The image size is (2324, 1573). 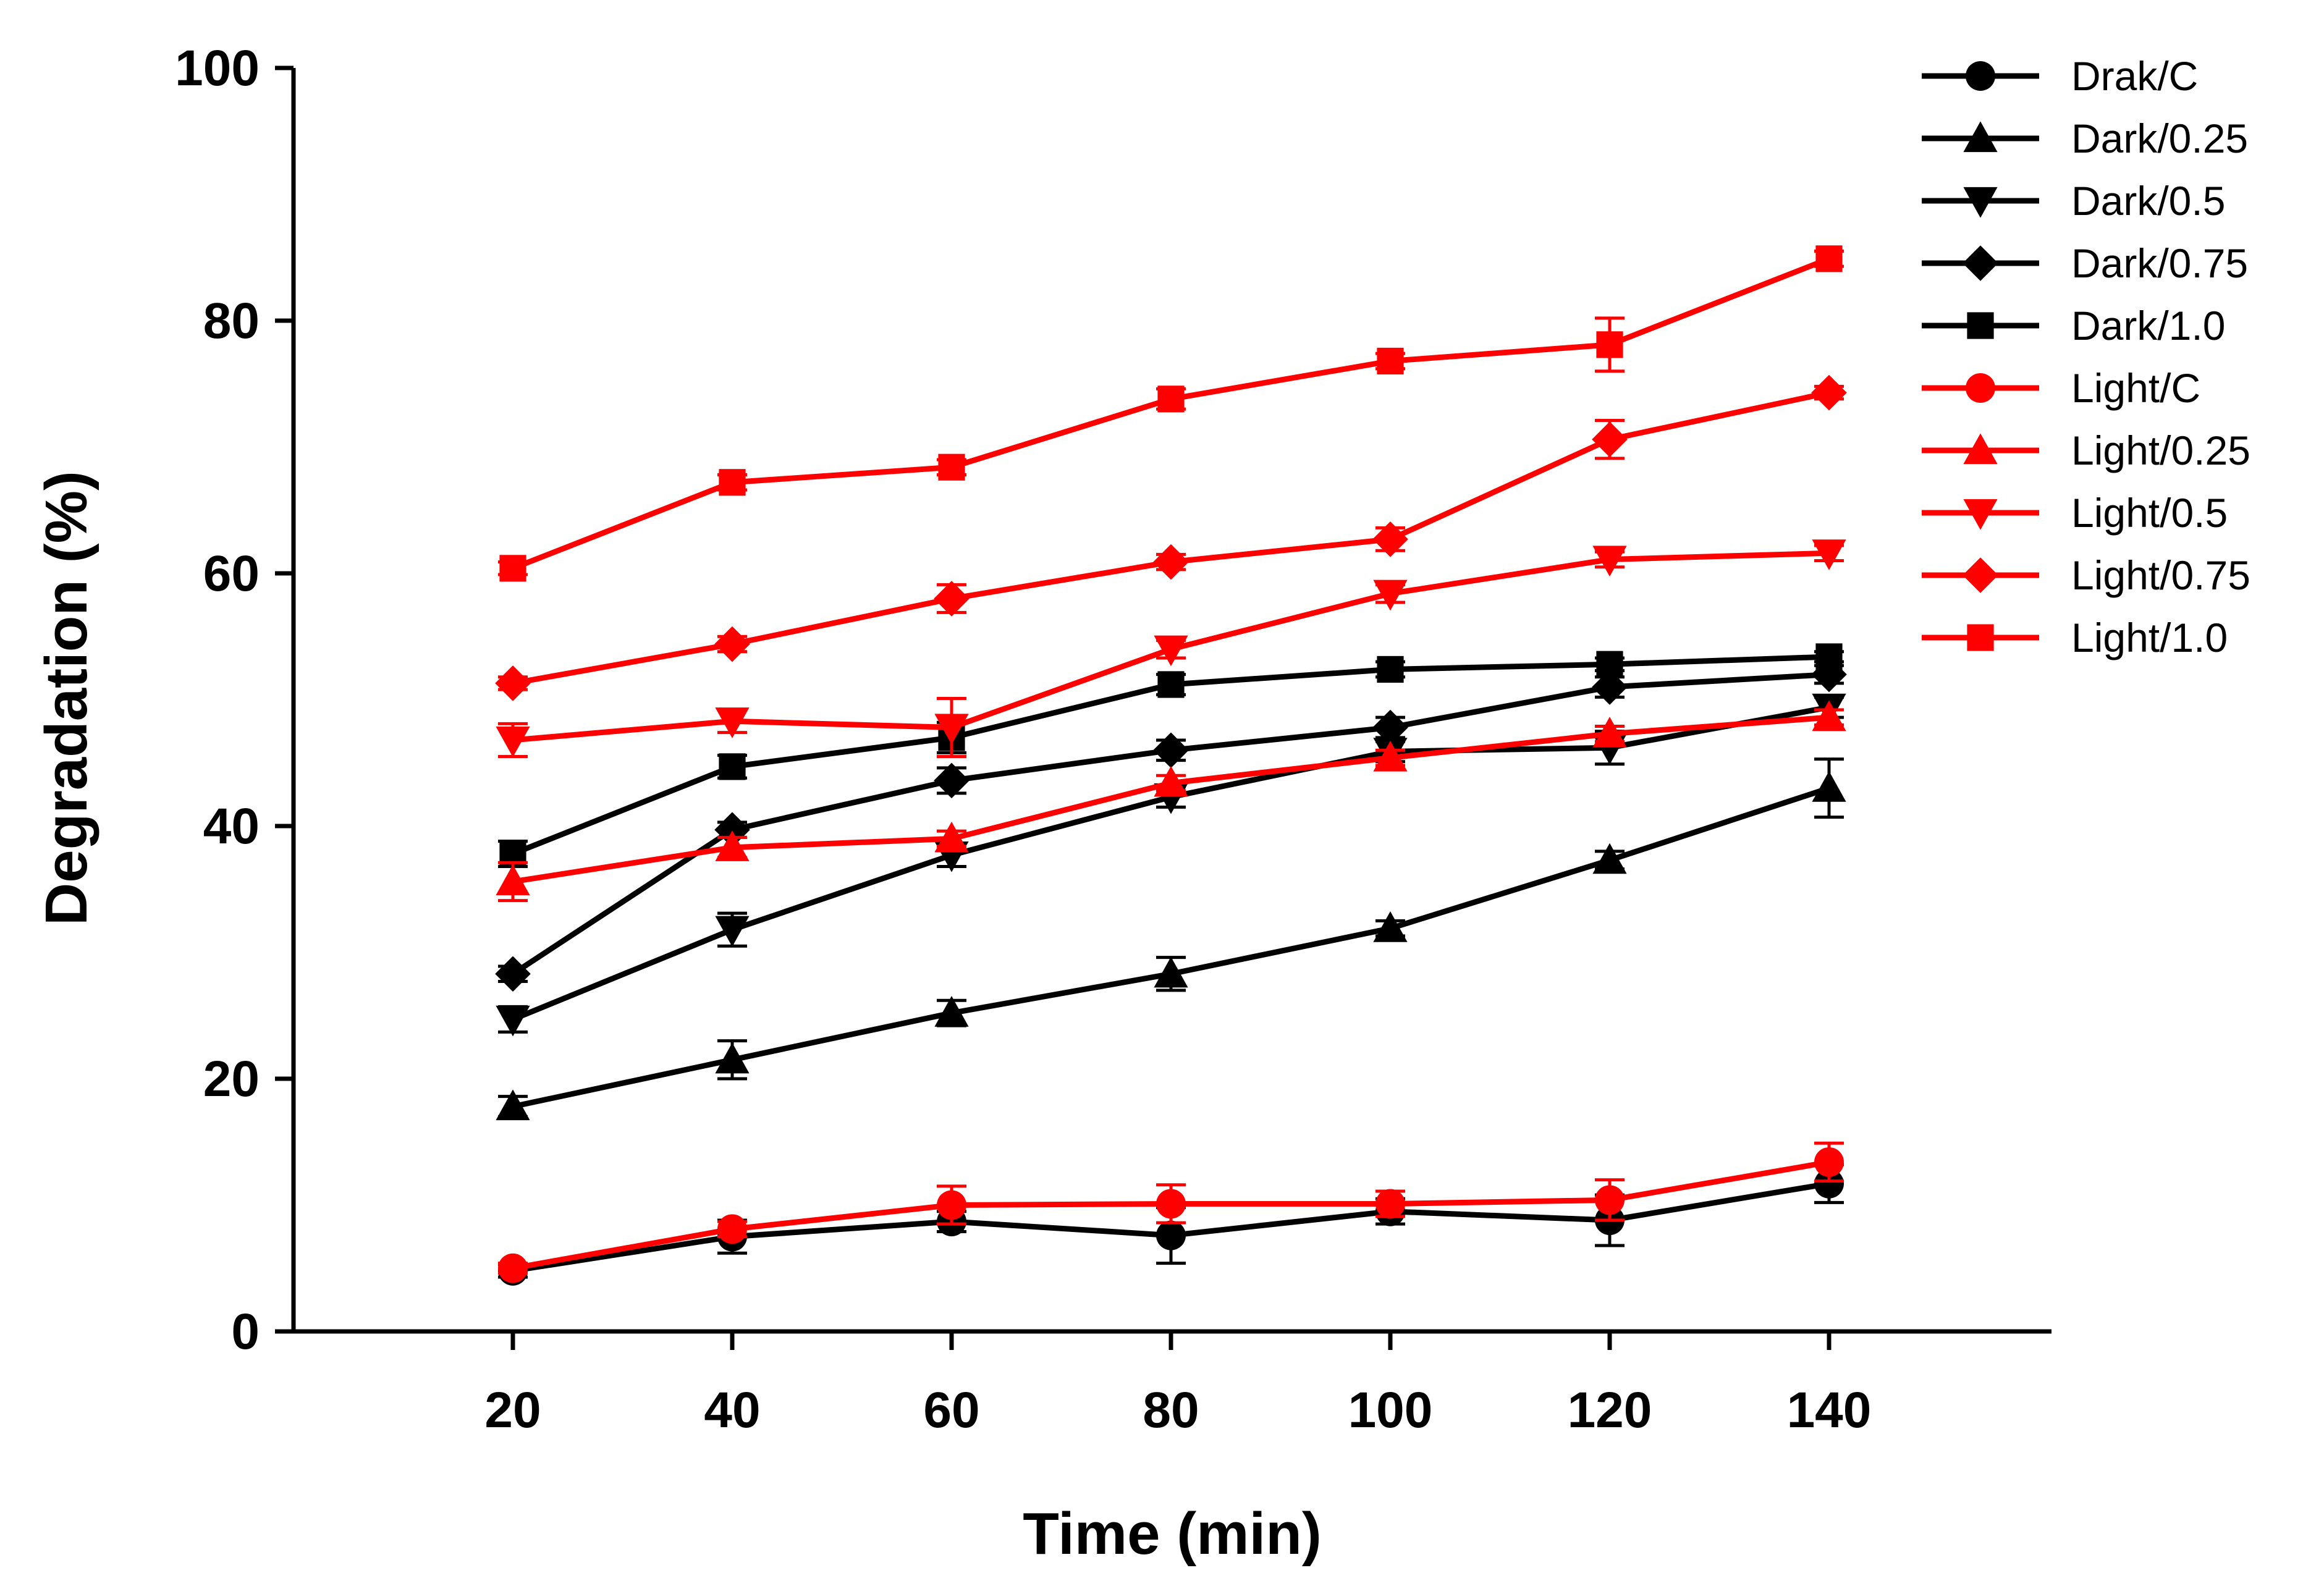 What do you see at coordinates (231, 574) in the screenshot?
I see `y-tick-label: 60` at bounding box center [231, 574].